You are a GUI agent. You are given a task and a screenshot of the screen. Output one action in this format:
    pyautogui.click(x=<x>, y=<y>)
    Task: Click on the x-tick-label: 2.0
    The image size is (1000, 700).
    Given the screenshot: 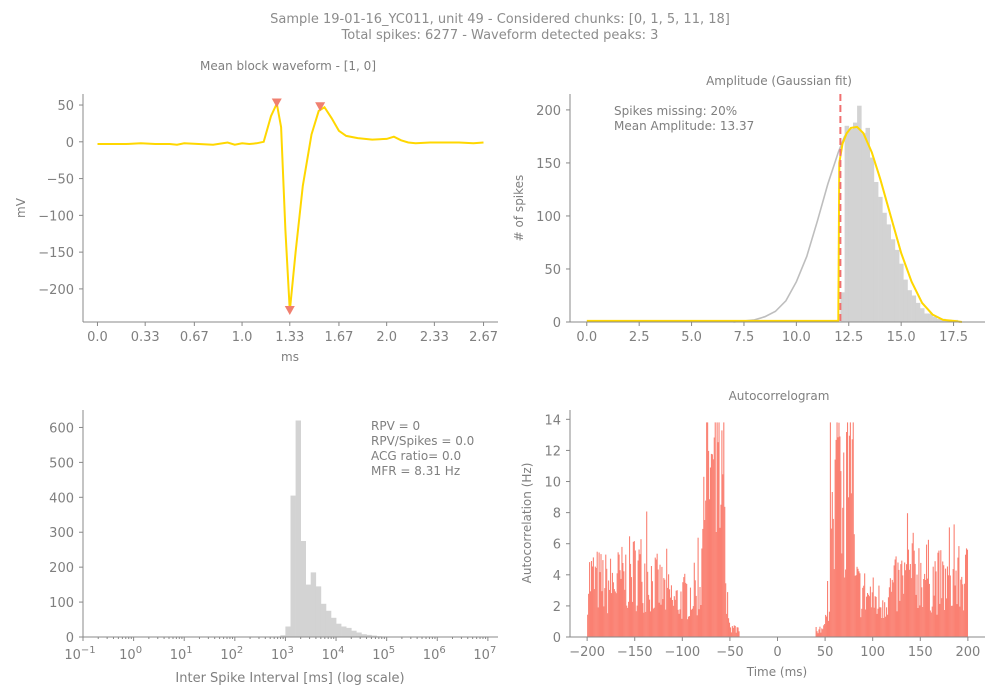 What is the action you would take?
    pyautogui.click(x=386, y=337)
    